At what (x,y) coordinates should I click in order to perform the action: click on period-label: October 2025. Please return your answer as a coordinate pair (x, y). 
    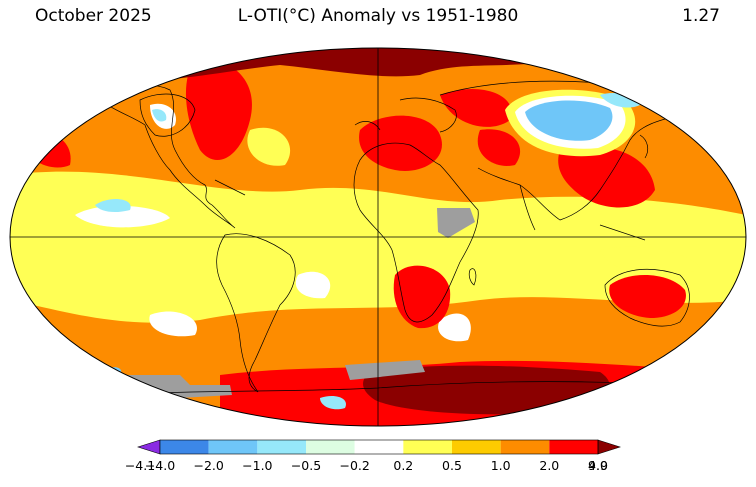
    Looking at the image, I should click on (93, 16).